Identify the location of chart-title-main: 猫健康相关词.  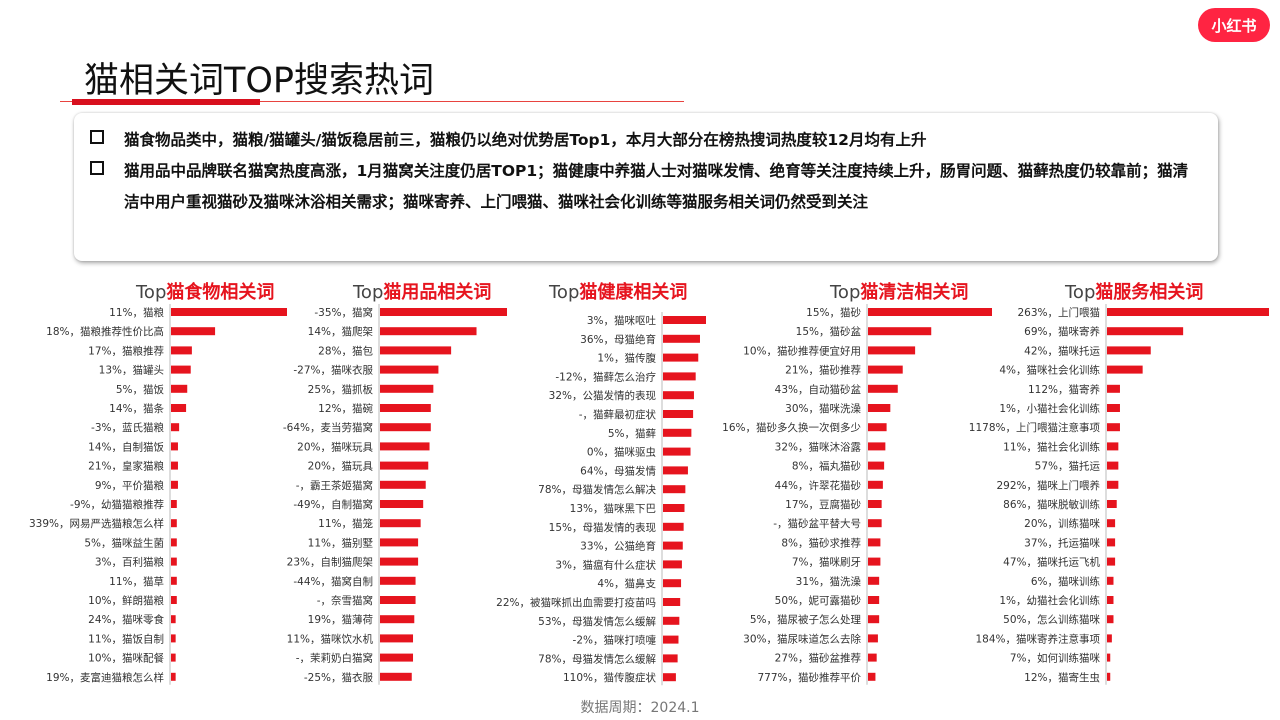
(633, 292).